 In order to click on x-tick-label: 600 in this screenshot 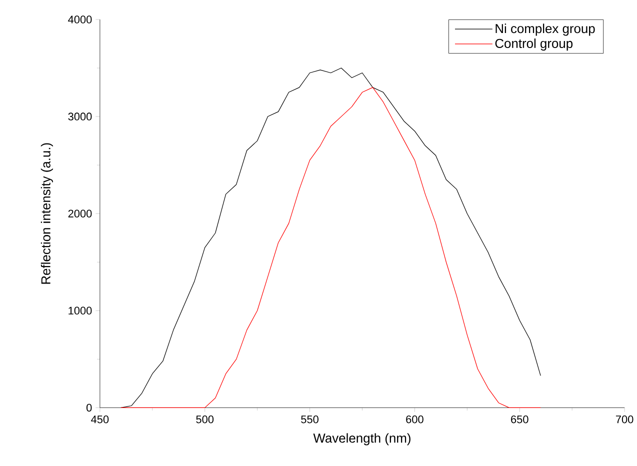, I will do `click(415, 420)`.